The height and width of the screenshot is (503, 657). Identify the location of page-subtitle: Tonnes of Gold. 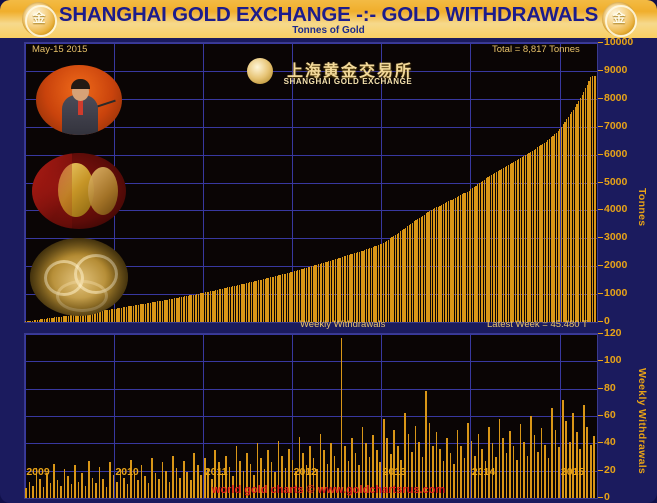
(328, 30).